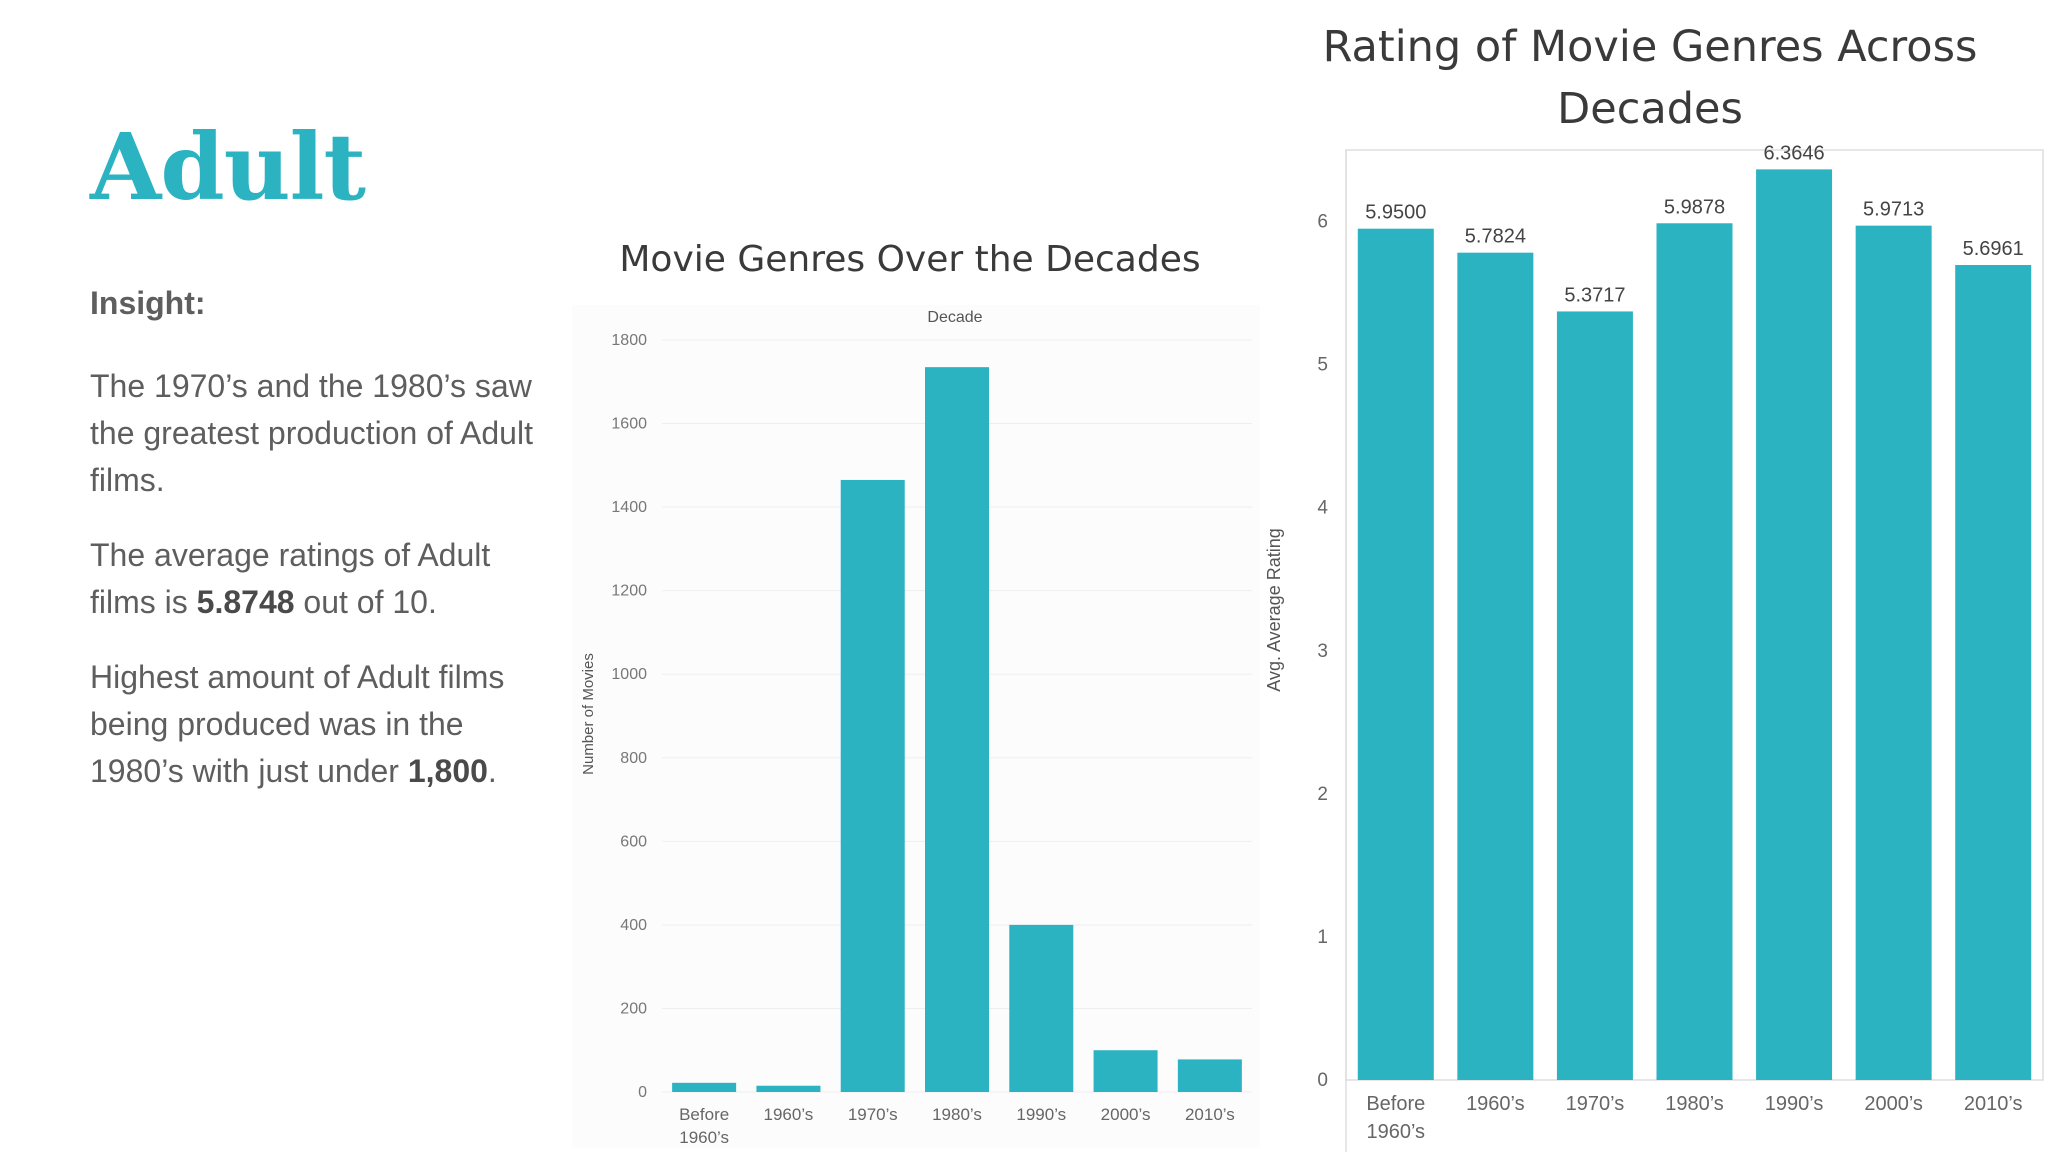  Describe the element at coordinates (1322, 937) in the screenshot. I see `y-tick-label: 1` at that location.